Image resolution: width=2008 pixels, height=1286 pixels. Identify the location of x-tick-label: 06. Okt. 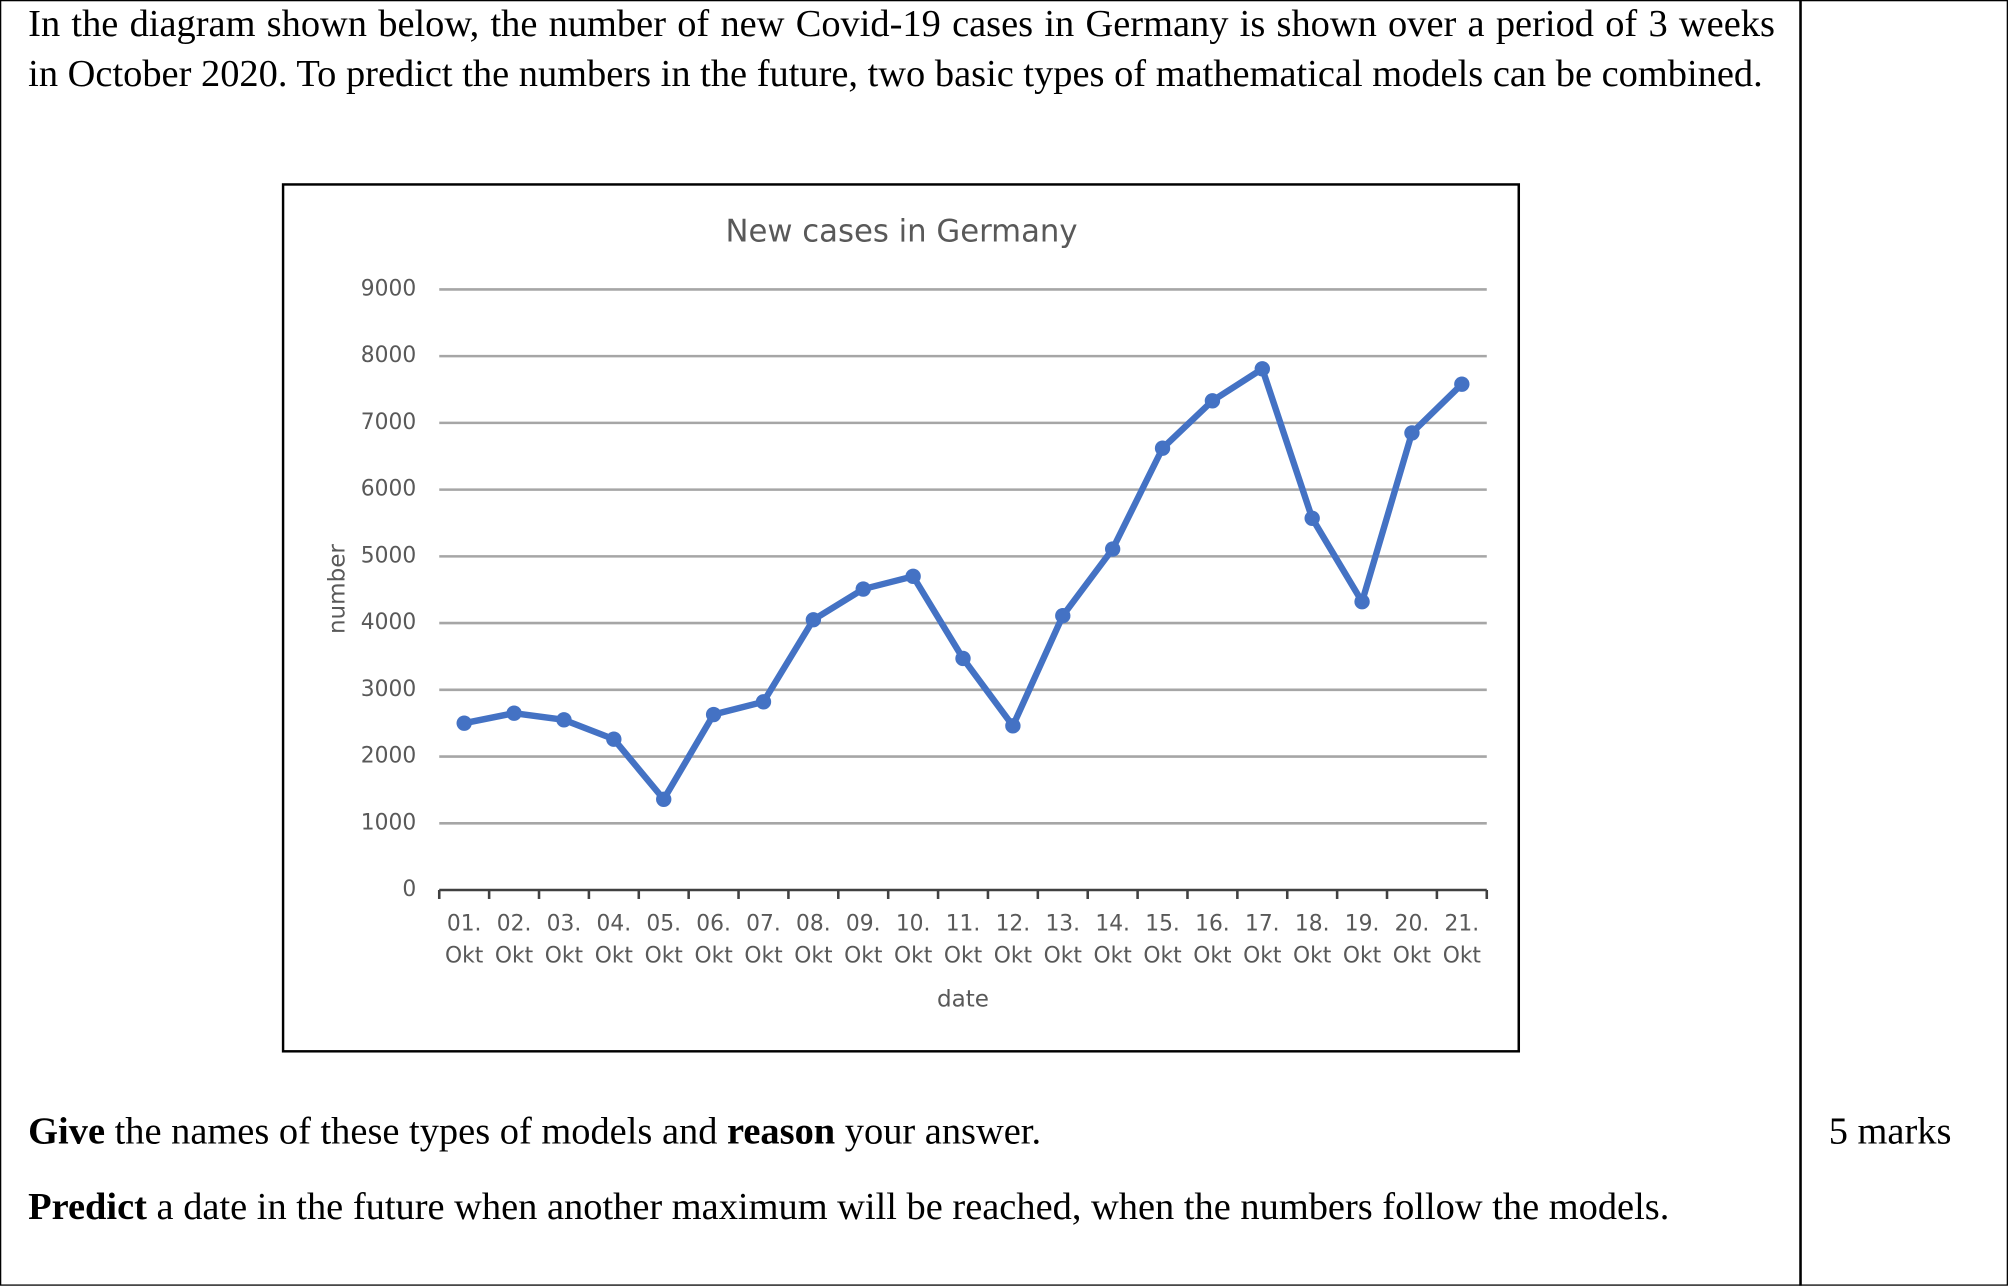
(713, 940).